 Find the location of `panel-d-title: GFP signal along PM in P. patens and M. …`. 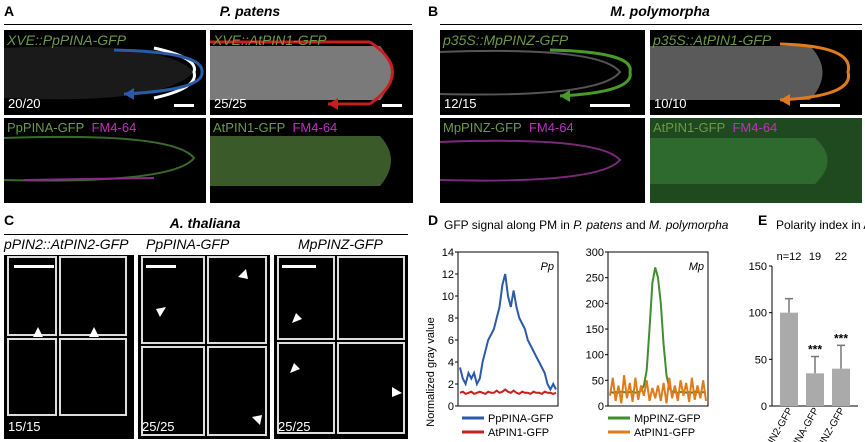

panel-d-title: GFP signal along PM in P. patens and M. … is located at coordinates (586, 225).